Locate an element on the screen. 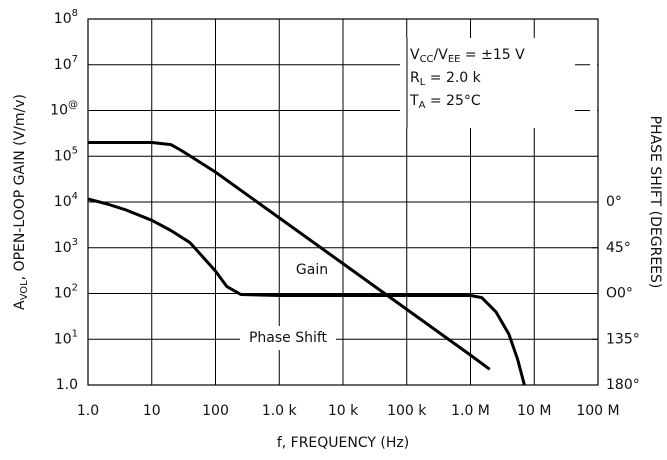 This screenshot has height=460, width=667. condition-text: = 25°C is located at coordinates (452, 101).